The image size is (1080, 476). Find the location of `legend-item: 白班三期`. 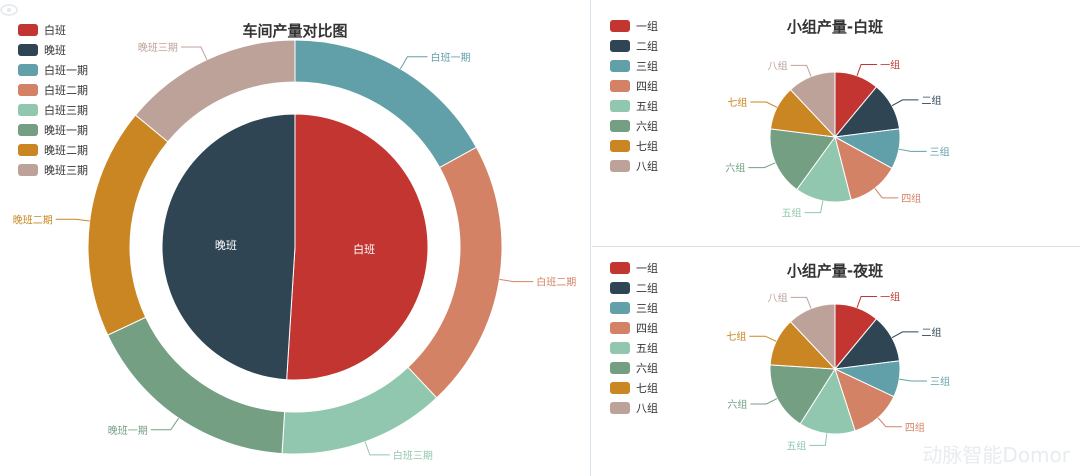

legend-item: 白班三期 is located at coordinates (53, 110).